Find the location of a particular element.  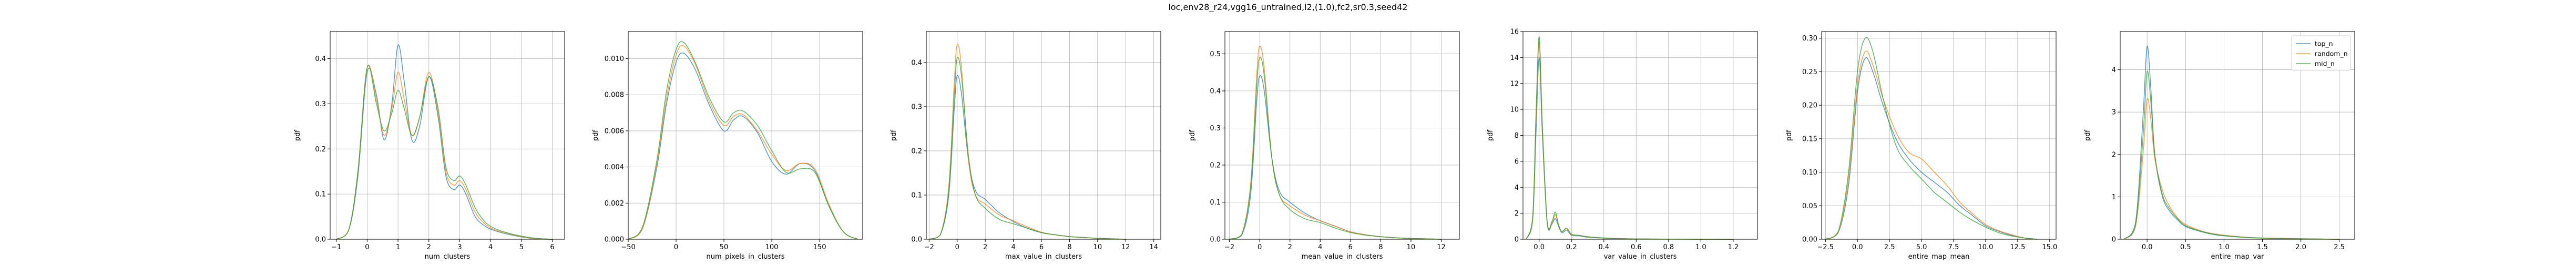

y-tick-label: 14 is located at coordinates (1514, 58).